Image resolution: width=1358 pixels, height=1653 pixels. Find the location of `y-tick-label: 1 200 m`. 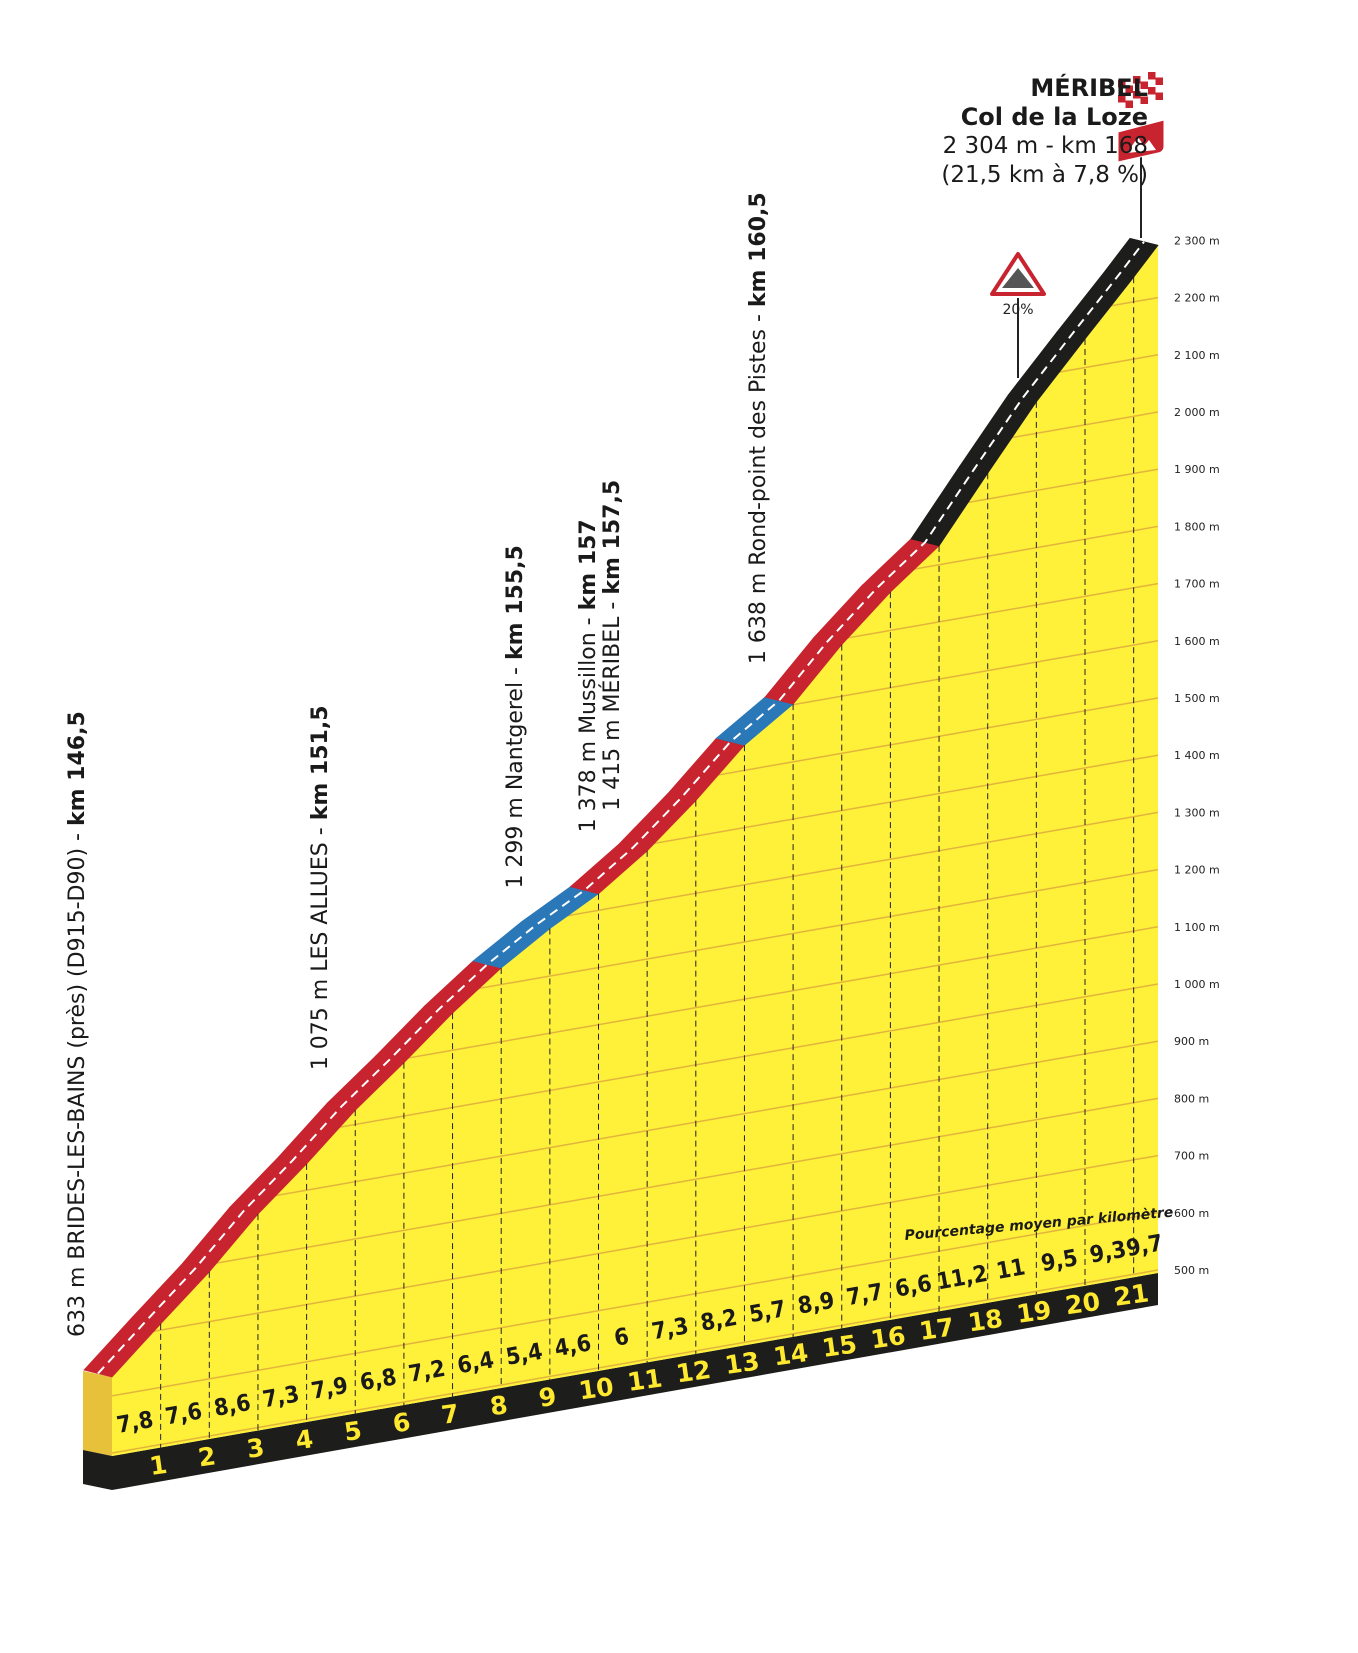

y-tick-label: 1 200 m is located at coordinates (1197, 870).